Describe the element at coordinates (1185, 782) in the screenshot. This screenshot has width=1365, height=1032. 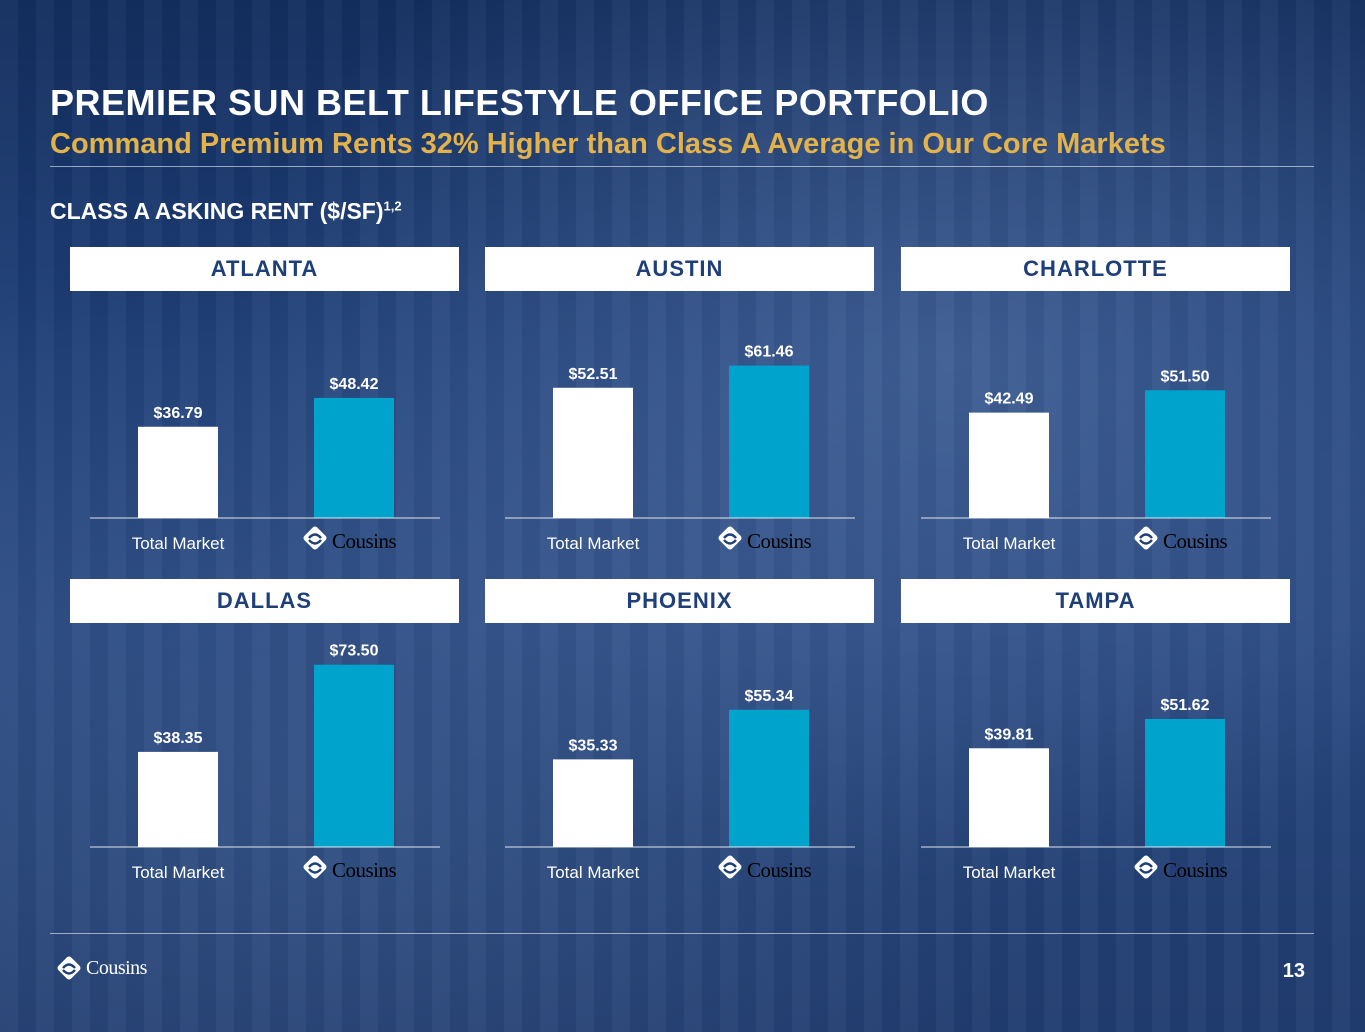
I see `bar-cousins-tampa` at that location.